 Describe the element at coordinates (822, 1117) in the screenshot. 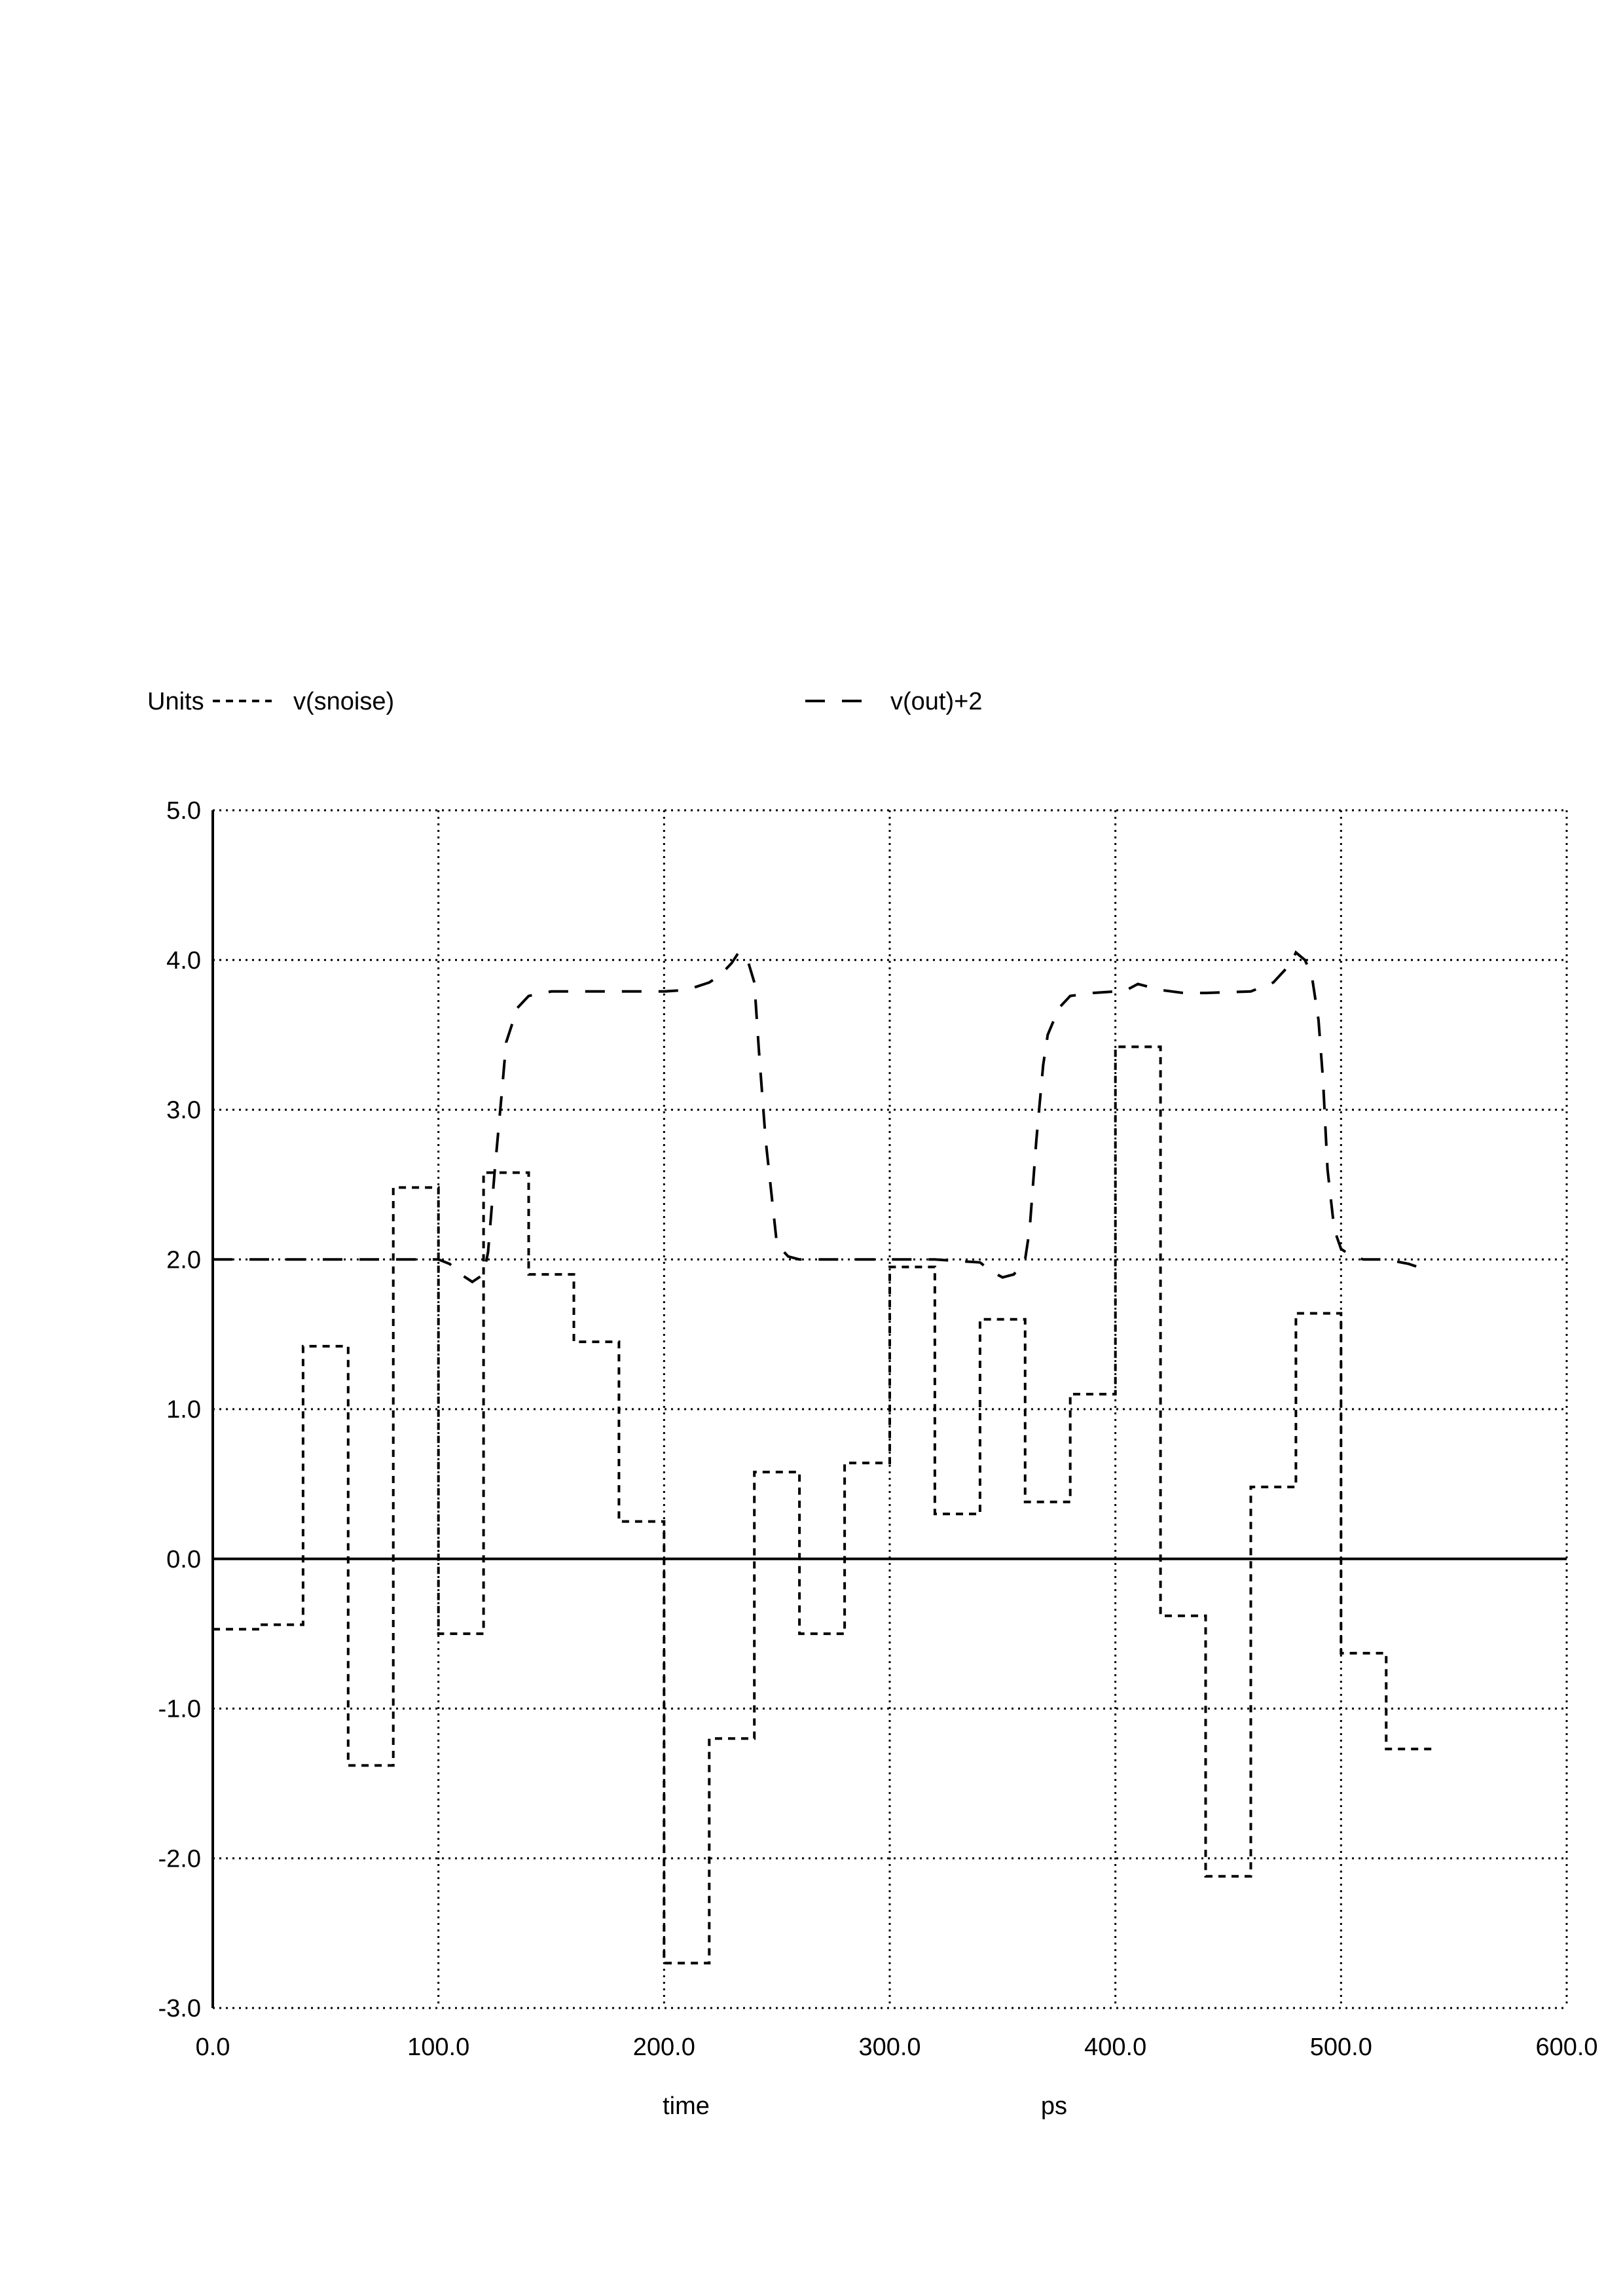

I see `series-line-v-out` at that location.